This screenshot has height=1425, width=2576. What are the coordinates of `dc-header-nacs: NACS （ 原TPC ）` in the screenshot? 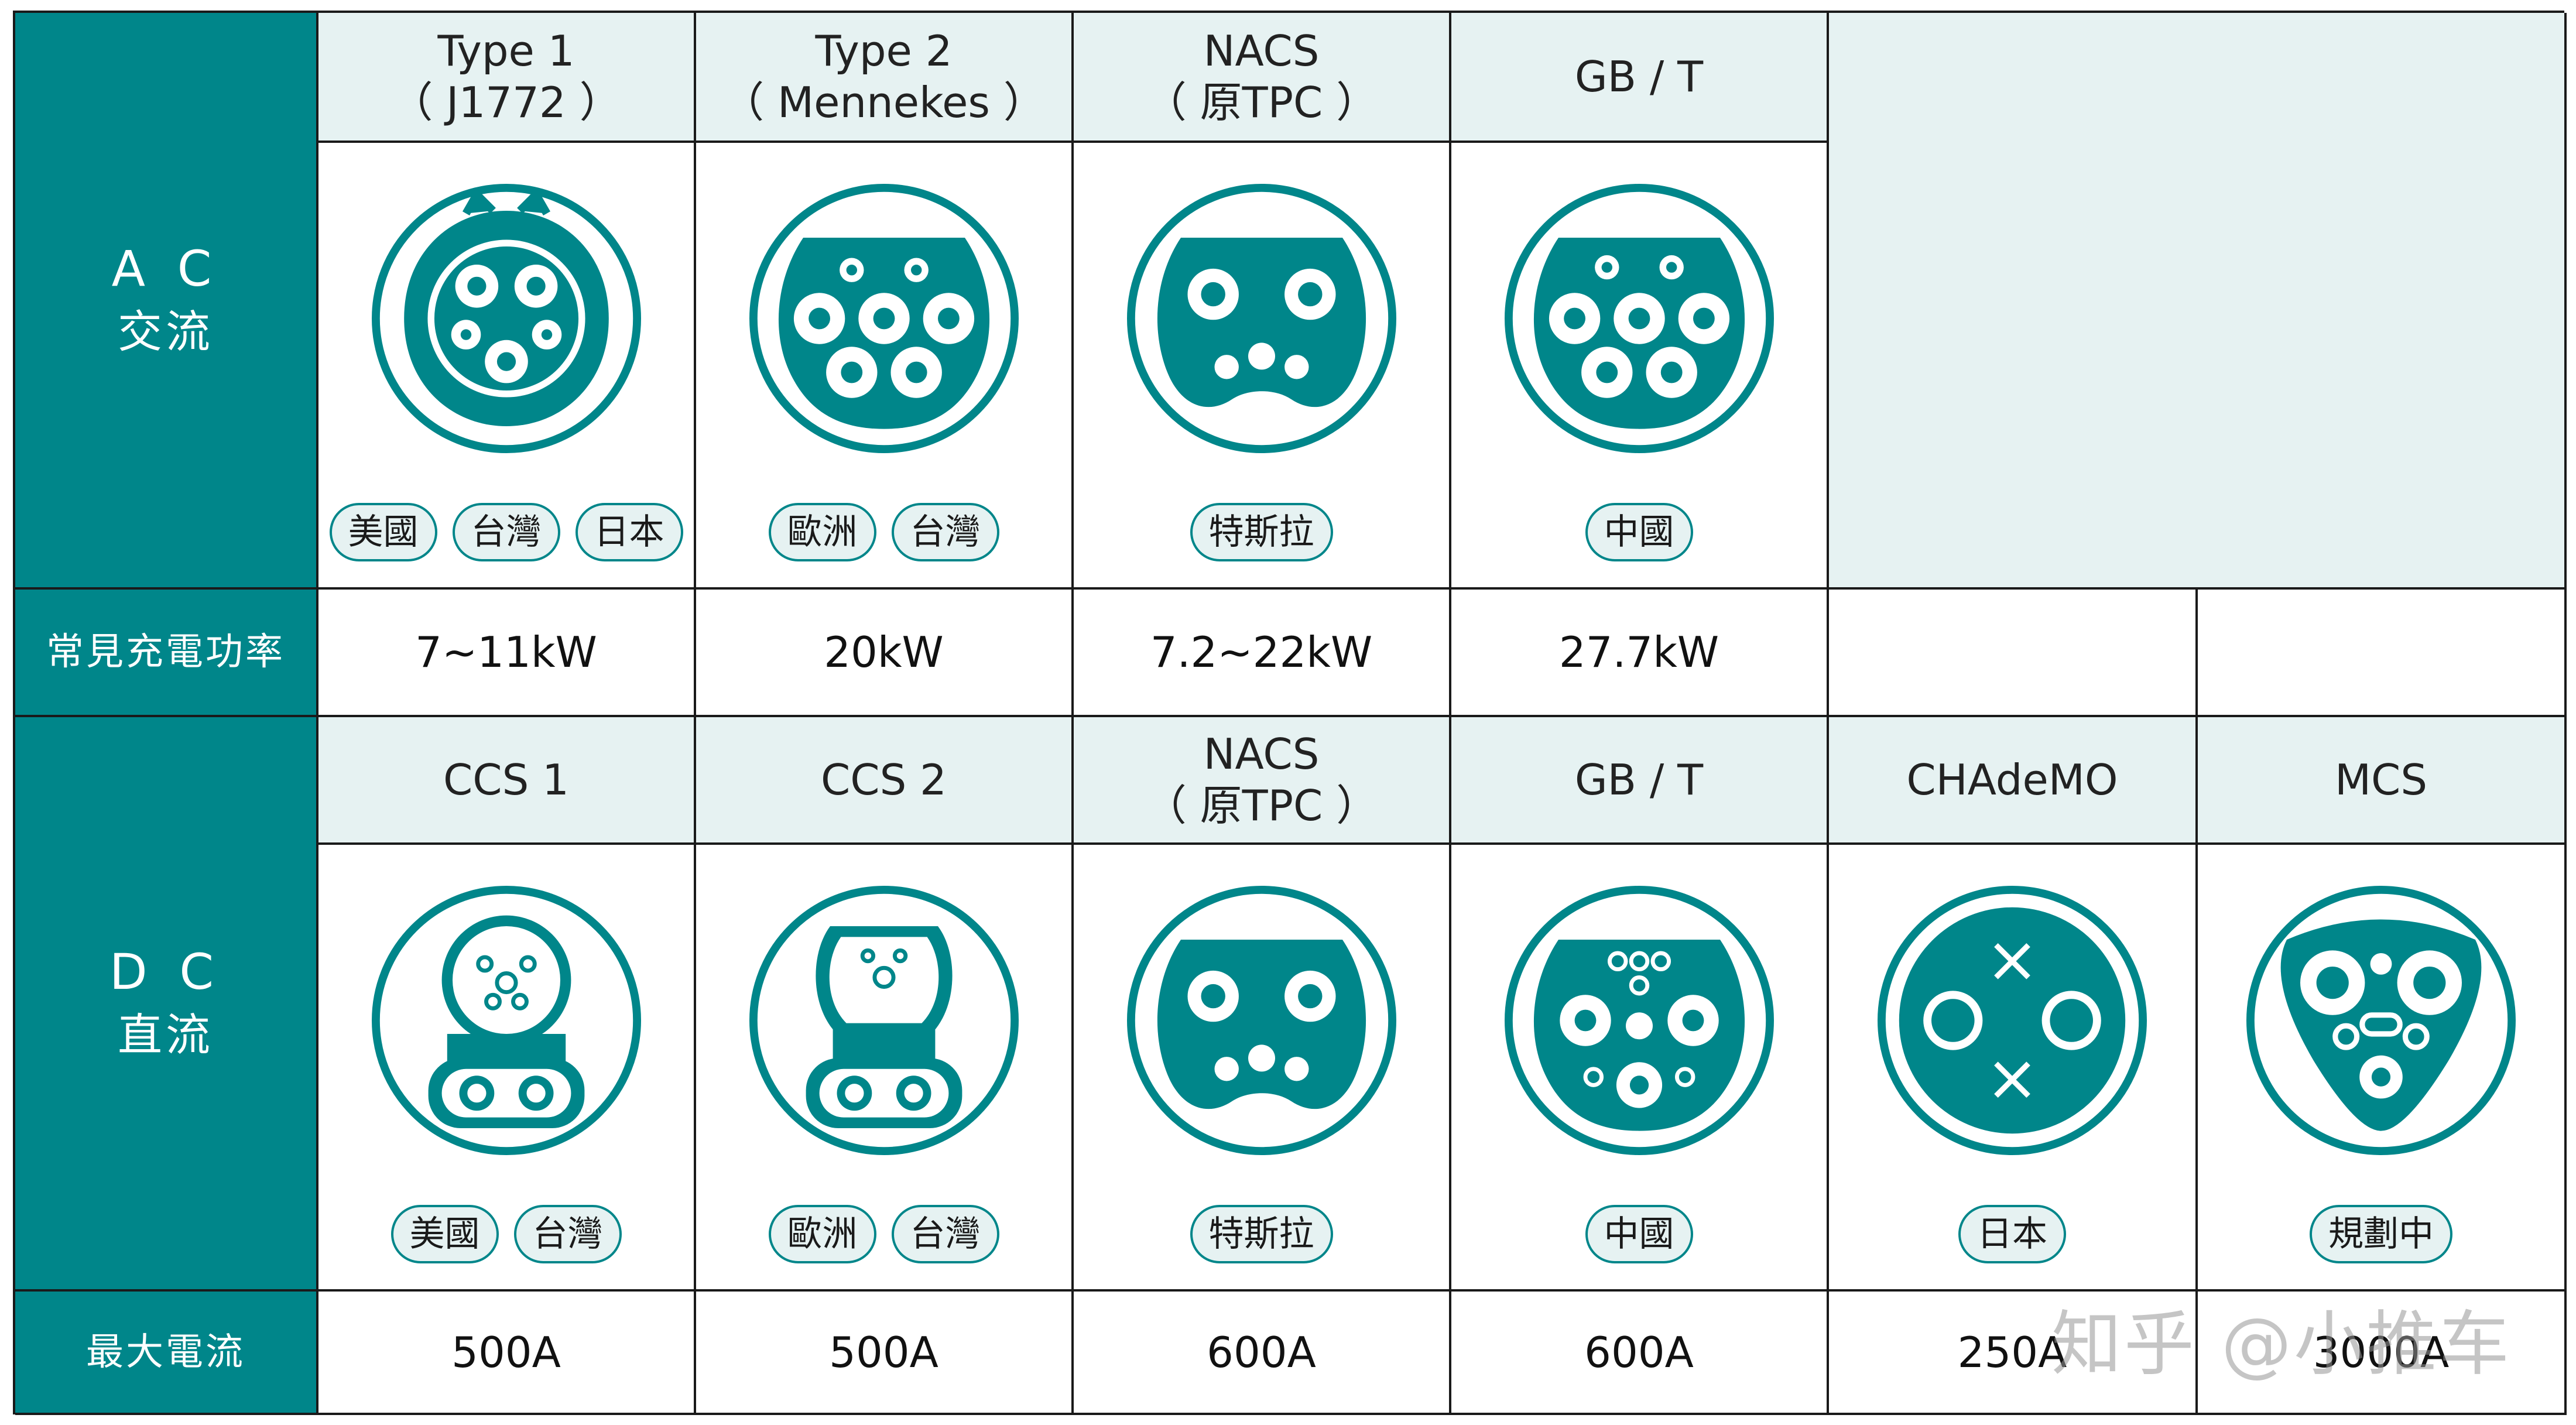 It's located at (1262, 781).